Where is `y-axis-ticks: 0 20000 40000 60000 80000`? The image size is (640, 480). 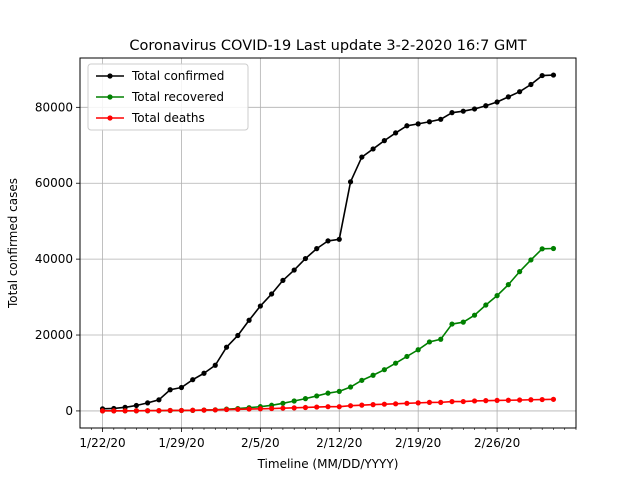 y-axis-ticks: 0 20000 40000 60000 80000 is located at coordinates (57, 259).